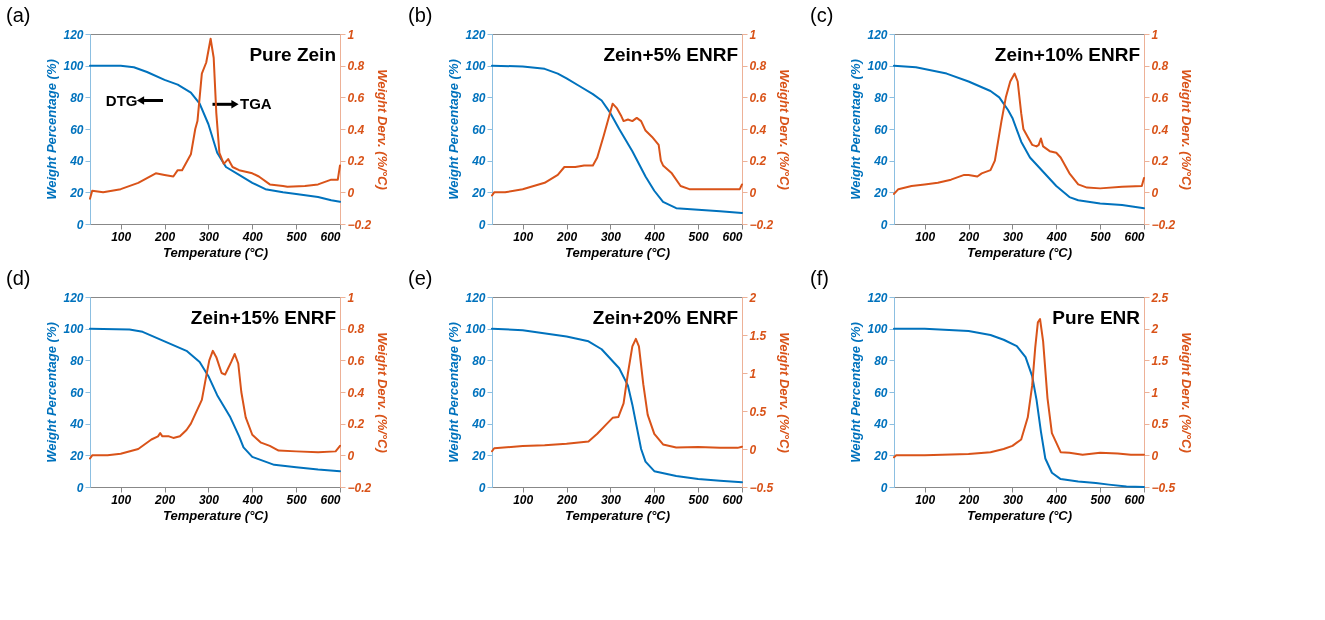  Describe the element at coordinates (819, 278) in the screenshot. I see `chart-title: (f)` at that location.